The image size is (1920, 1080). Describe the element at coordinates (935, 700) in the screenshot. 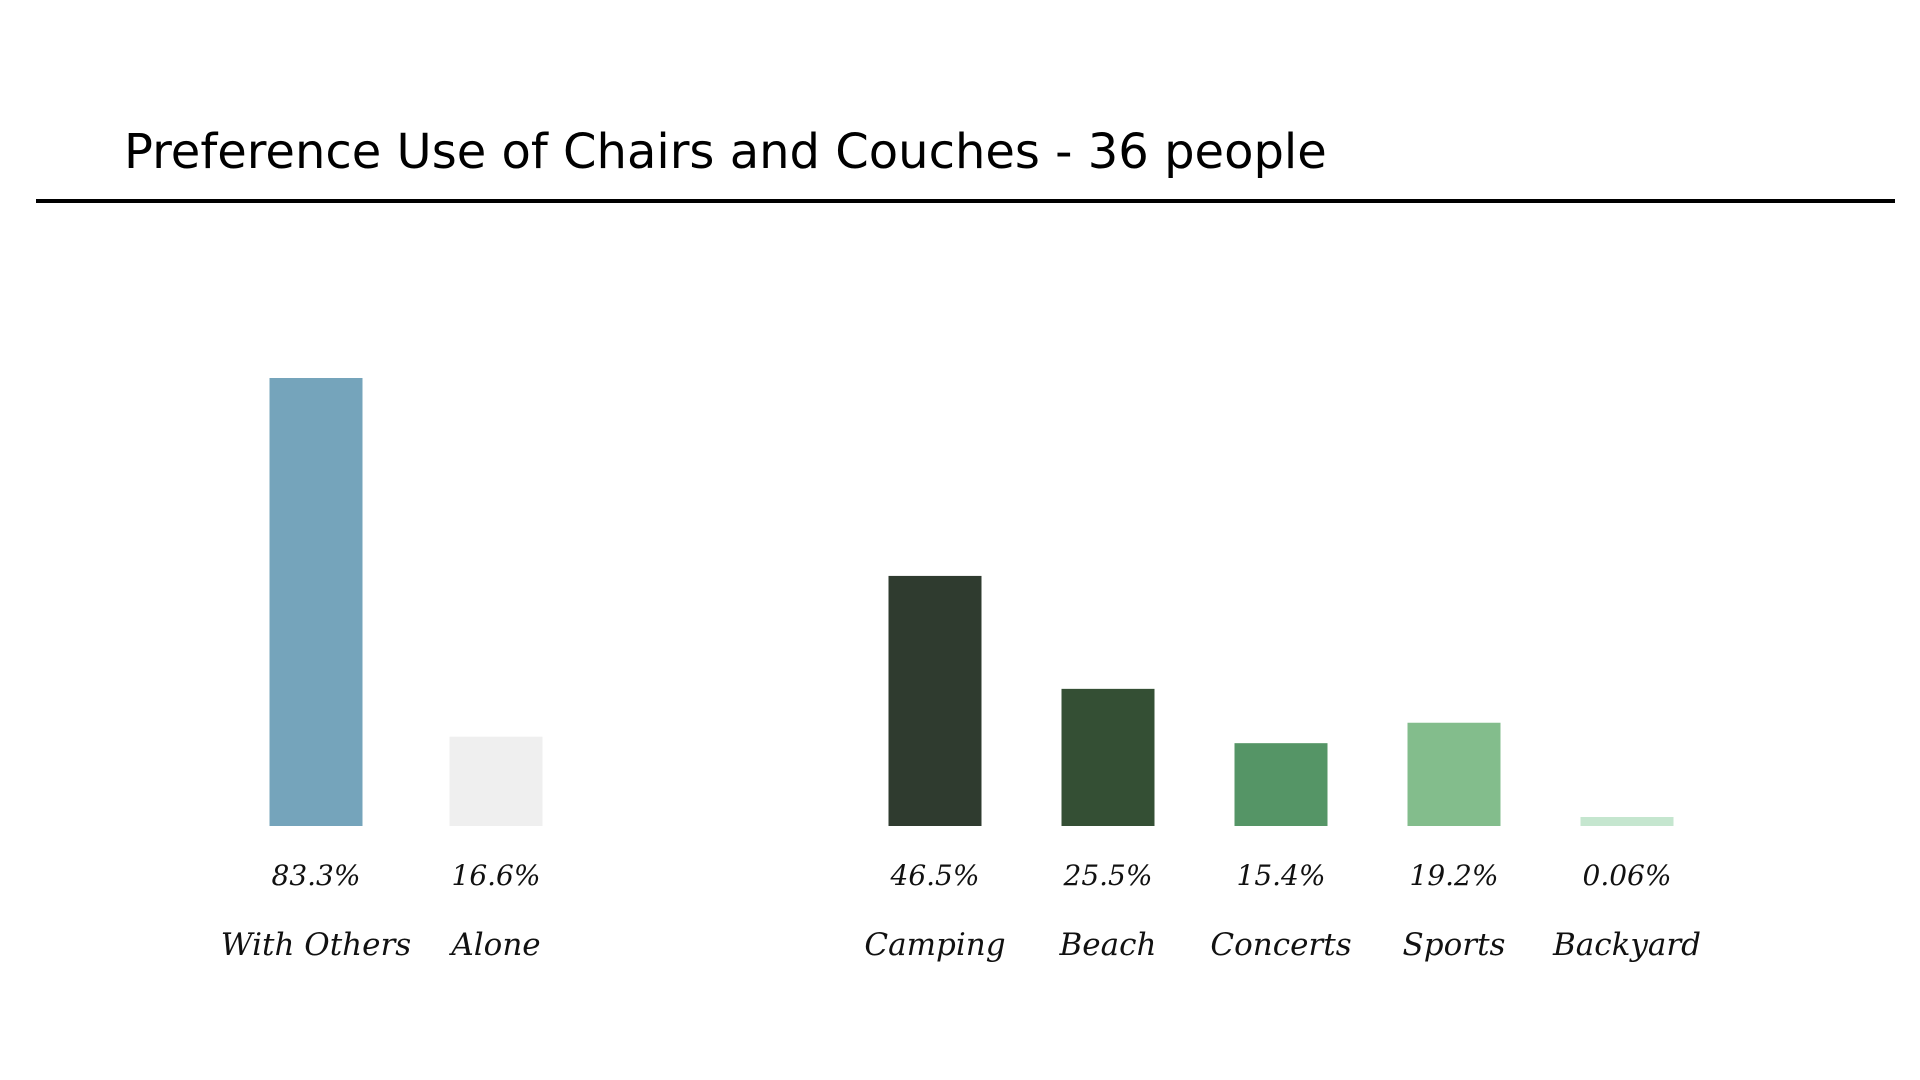

I see `bar-camping` at that location.